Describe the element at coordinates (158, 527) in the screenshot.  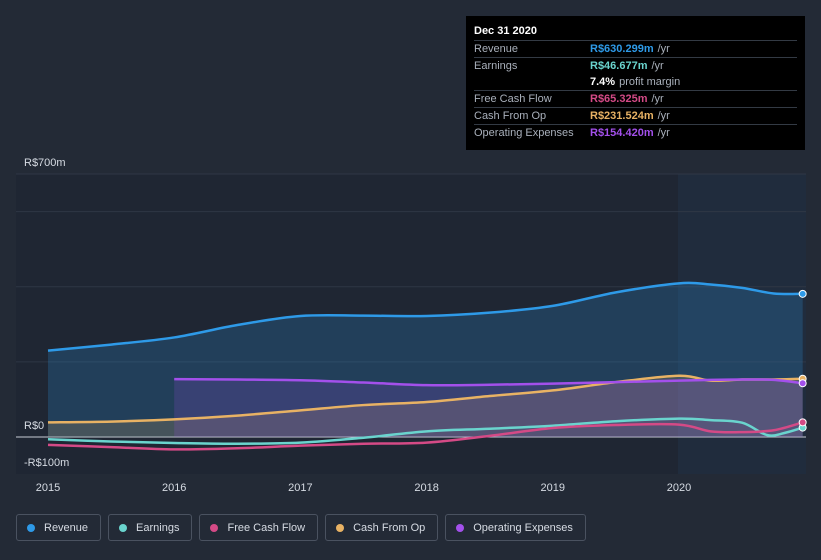
I see `legend-label: Earnings` at that location.